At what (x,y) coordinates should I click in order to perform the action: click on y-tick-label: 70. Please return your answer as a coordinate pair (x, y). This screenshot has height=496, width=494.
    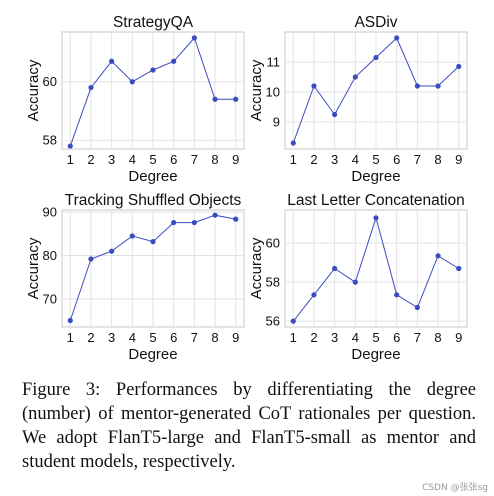
    Looking at the image, I should click on (50, 298).